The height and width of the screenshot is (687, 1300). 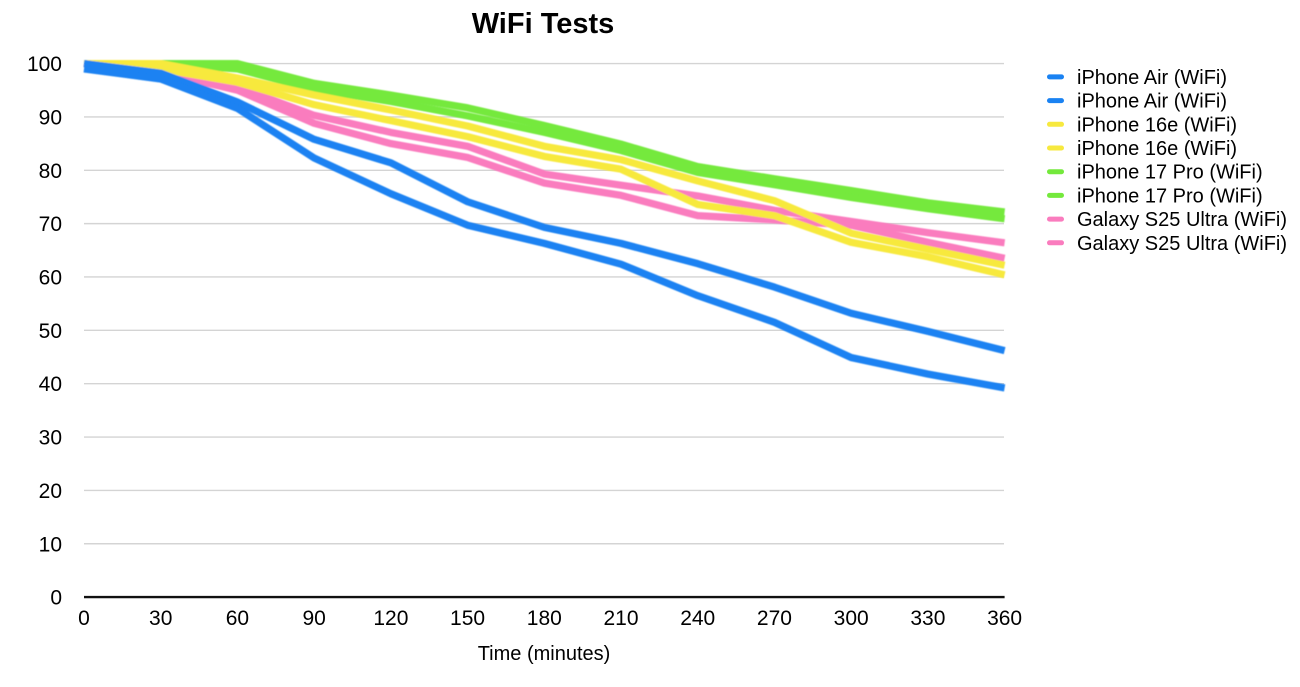 I want to click on svg-text: 210, so click(x=620, y=618).